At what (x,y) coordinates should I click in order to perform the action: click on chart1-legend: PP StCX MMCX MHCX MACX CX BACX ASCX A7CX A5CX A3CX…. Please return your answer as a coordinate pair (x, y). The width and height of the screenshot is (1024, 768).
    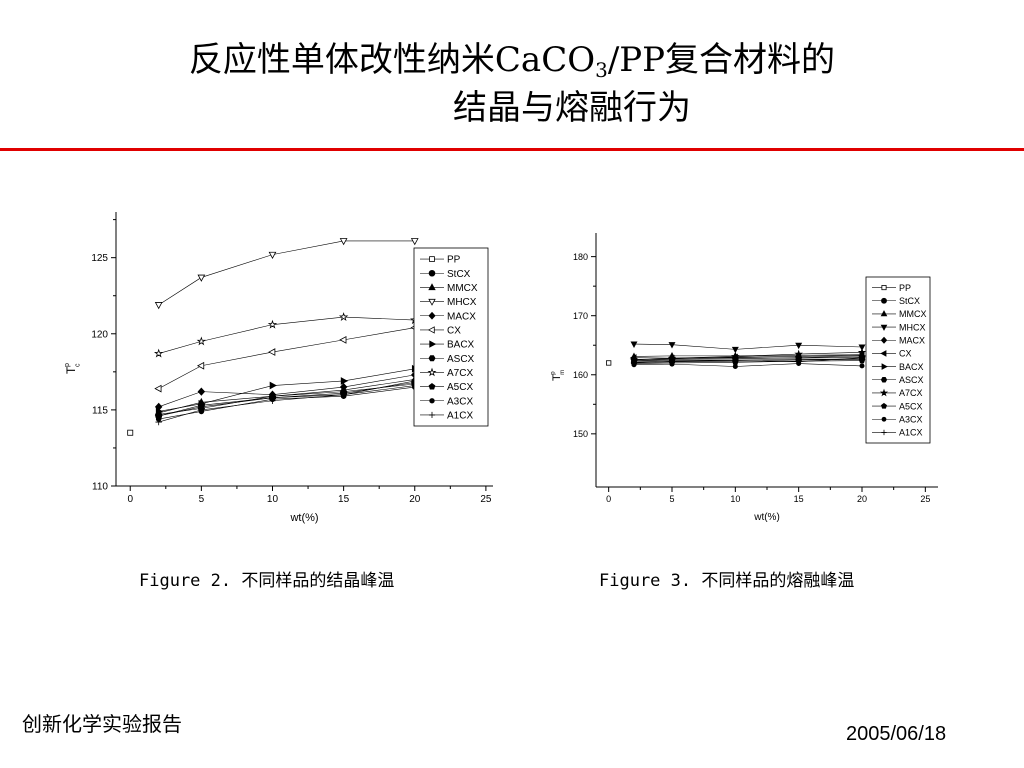
    Looking at the image, I should click on (451, 337).